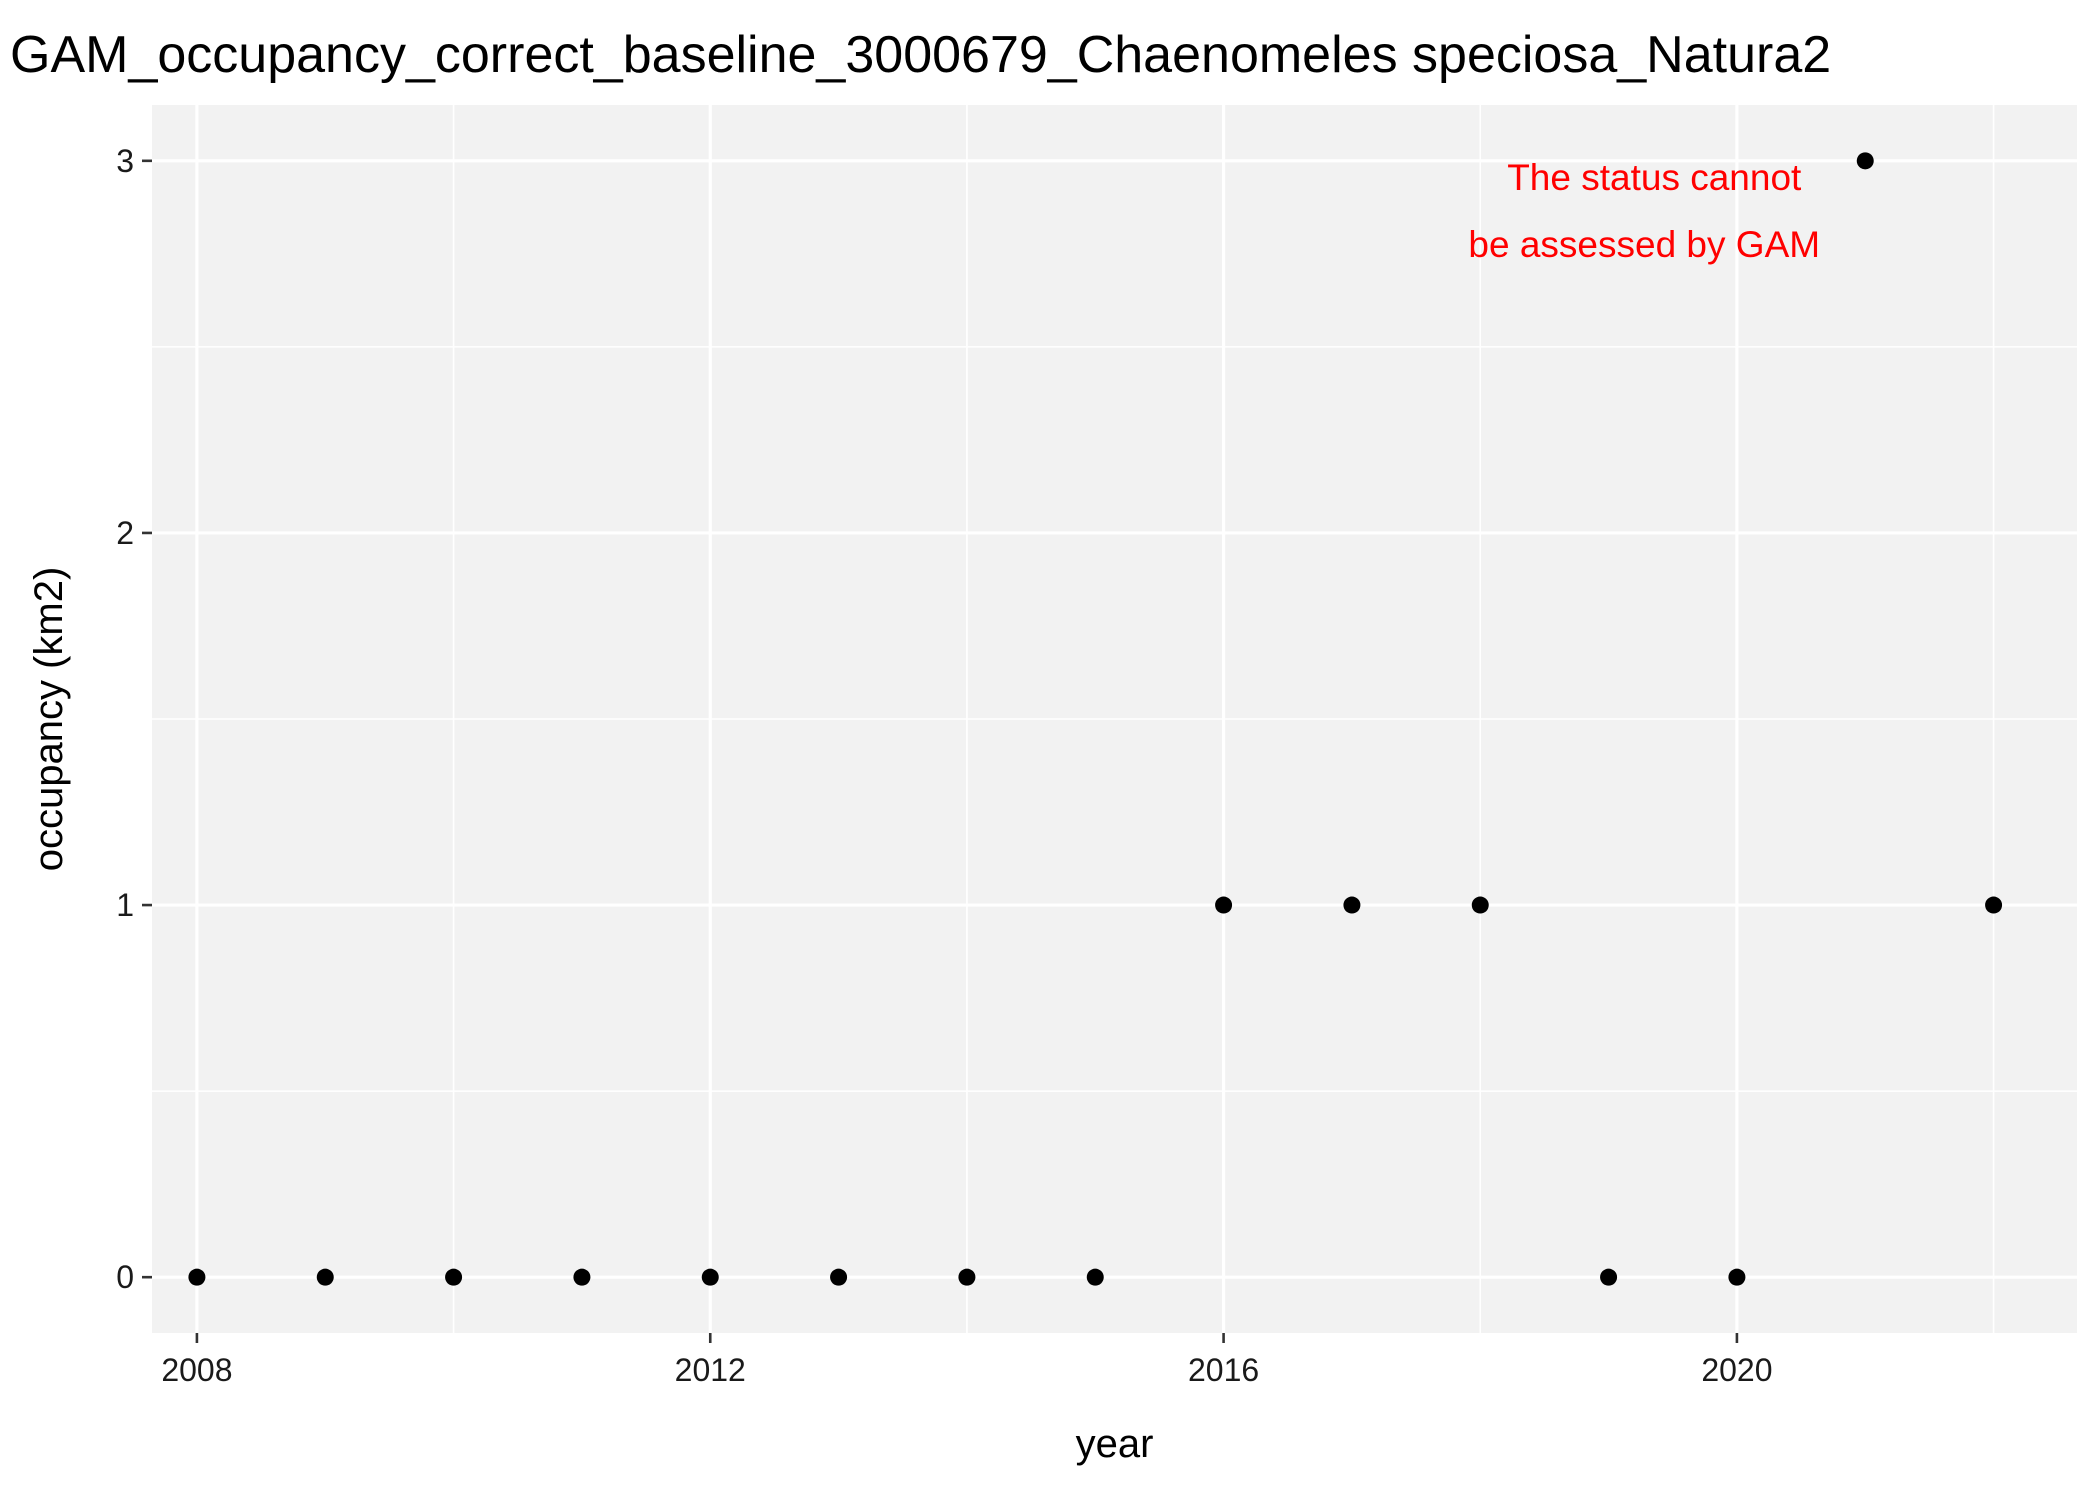  I want to click on x-tick-label: 2008, so click(196, 1370).